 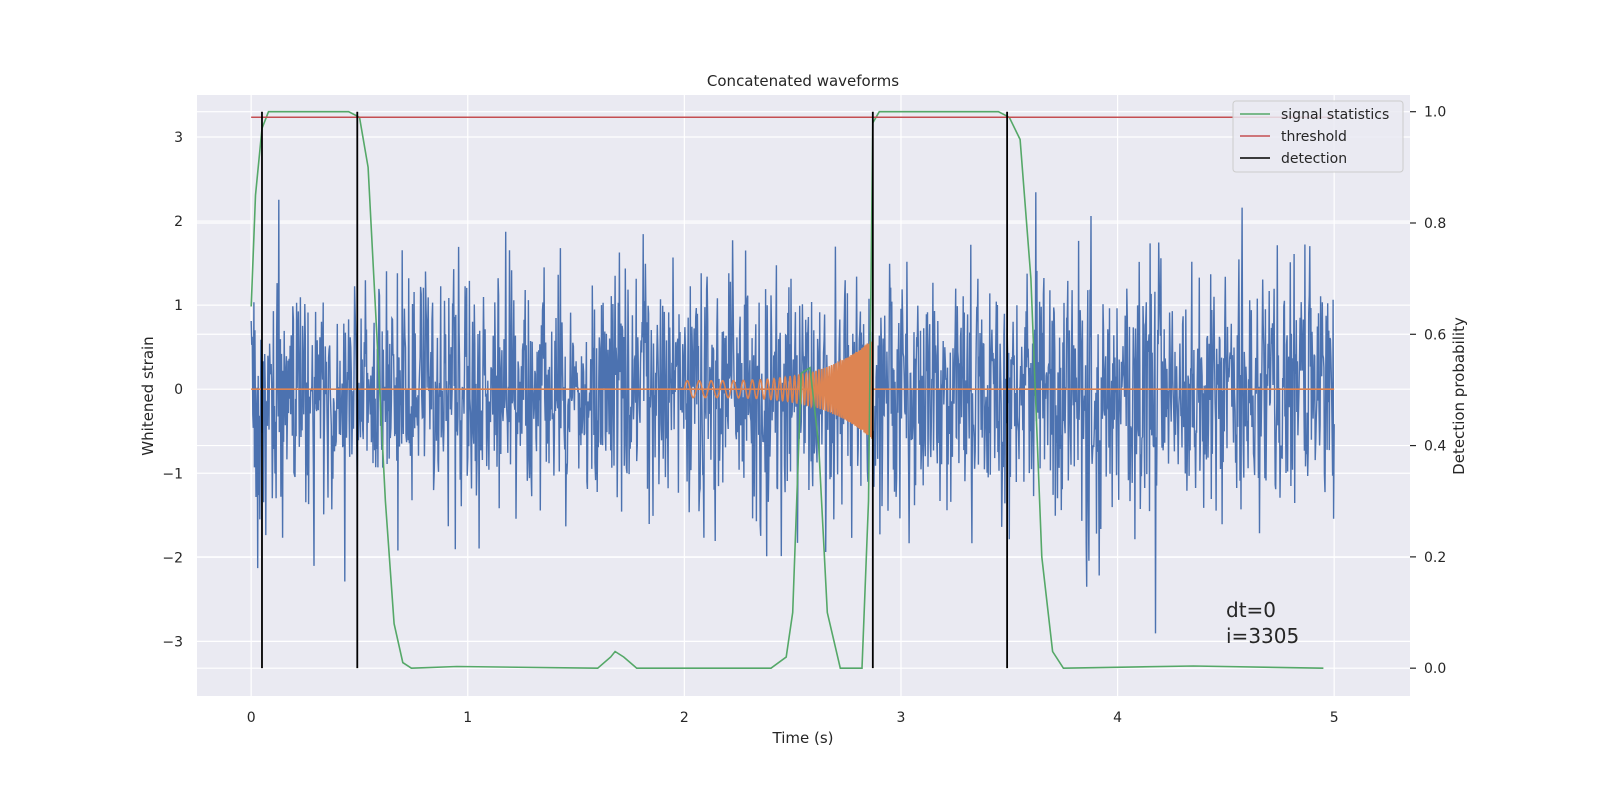 I want to click on x-tick-label-5: 5, so click(x=1334, y=718).